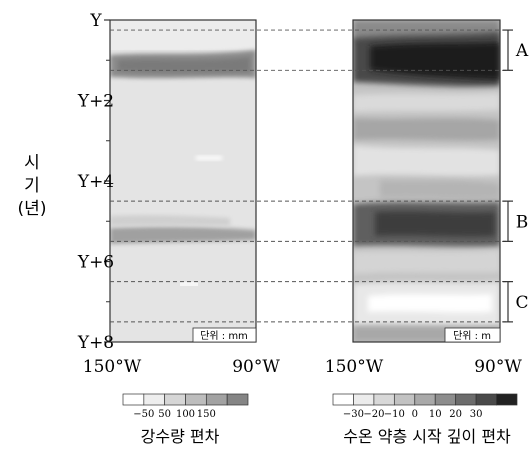  What do you see at coordinates (424, 367) in the screenshot?
I see `x-axis-thermocline: 150°W 90°W` at bounding box center [424, 367].